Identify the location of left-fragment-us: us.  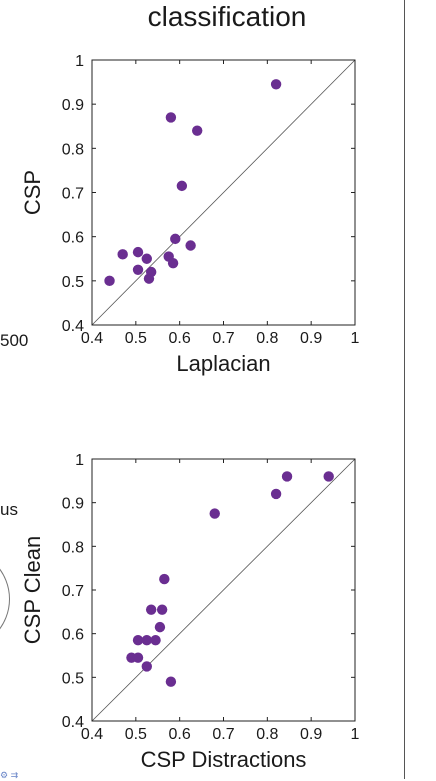
(9, 509).